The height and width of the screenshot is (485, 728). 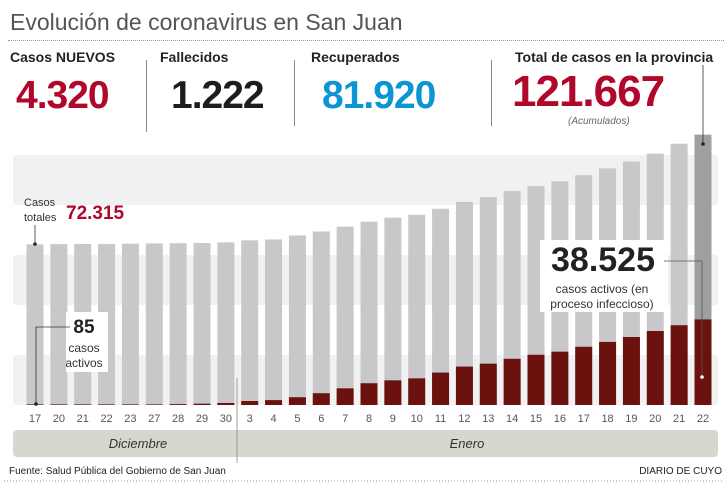 What do you see at coordinates (178, 419) in the screenshot?
I see `tick-label: 28` at bounding box center [178, 419].